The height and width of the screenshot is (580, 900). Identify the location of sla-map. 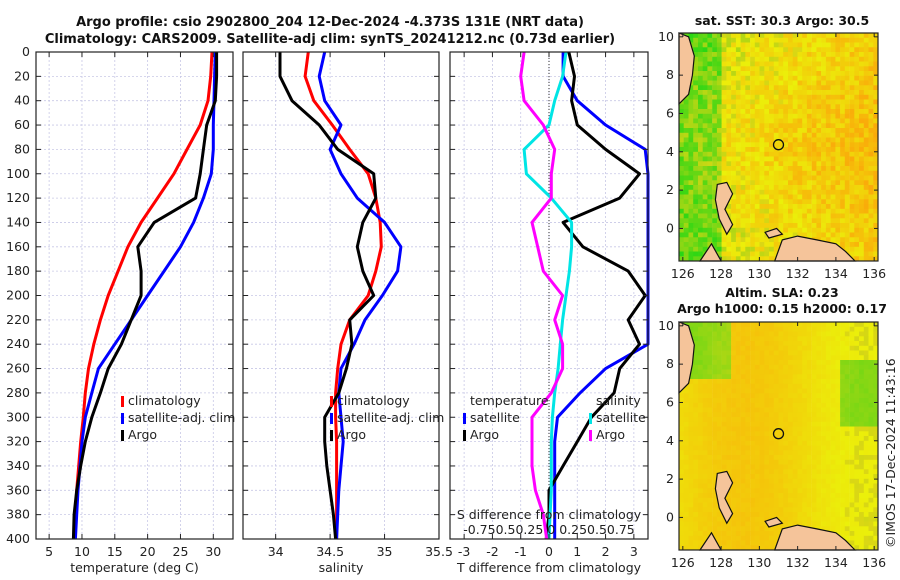
(778, 436).